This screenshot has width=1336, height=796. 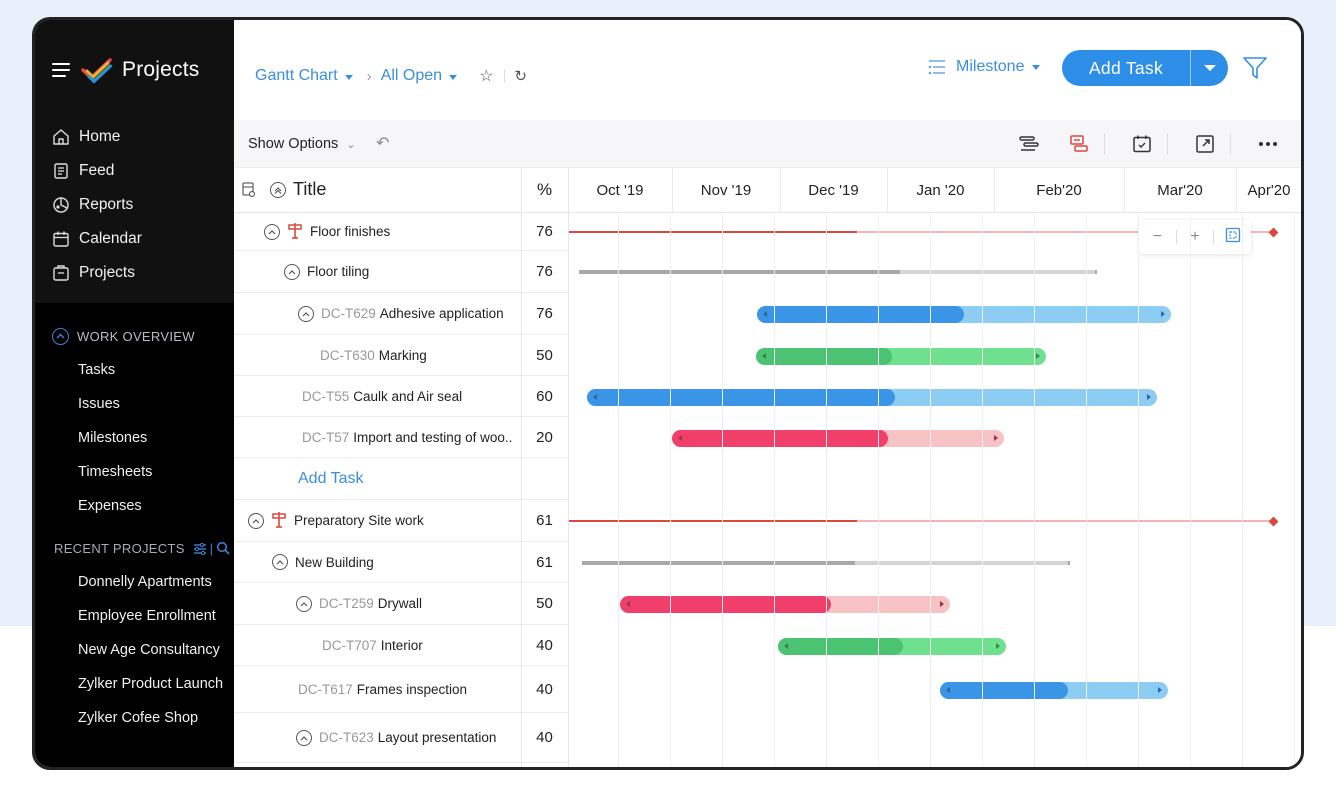 What do you see at coordinates (134, 273) in the screenshot?
I see `nav-item-projects: Projects` at bounding box center [134, 273].